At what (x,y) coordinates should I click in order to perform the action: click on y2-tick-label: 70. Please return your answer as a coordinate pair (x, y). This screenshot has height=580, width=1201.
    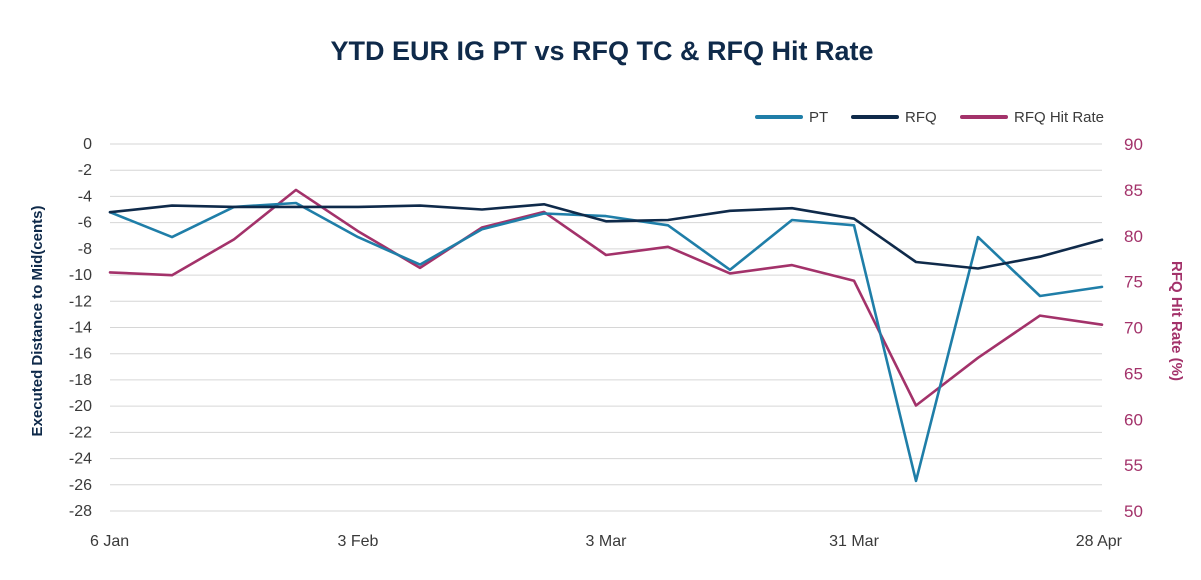
    Looking at the image, I should click on (1133, 328).